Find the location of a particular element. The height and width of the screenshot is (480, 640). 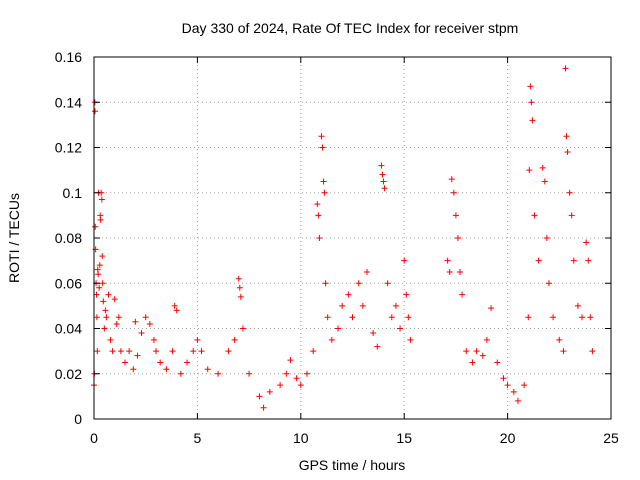

y-tick-label: 0.04 is located at coordinates (68, 329).